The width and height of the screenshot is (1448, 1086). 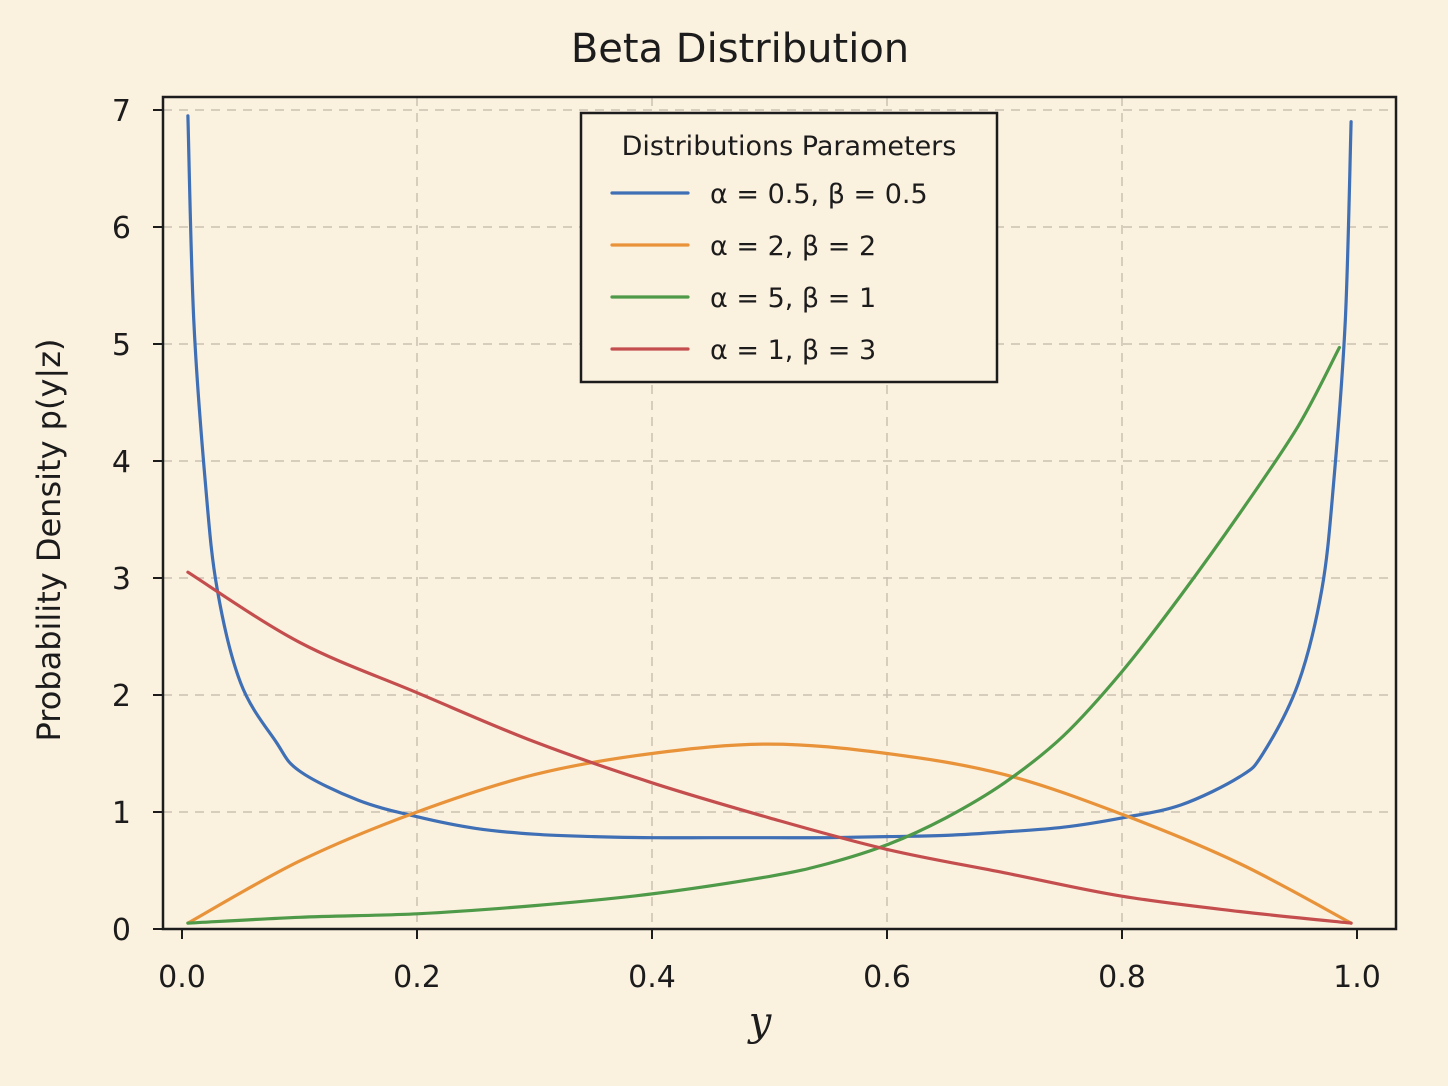 I want to click on legend-title: Distributions Parameters, so click(x=789, y=146).